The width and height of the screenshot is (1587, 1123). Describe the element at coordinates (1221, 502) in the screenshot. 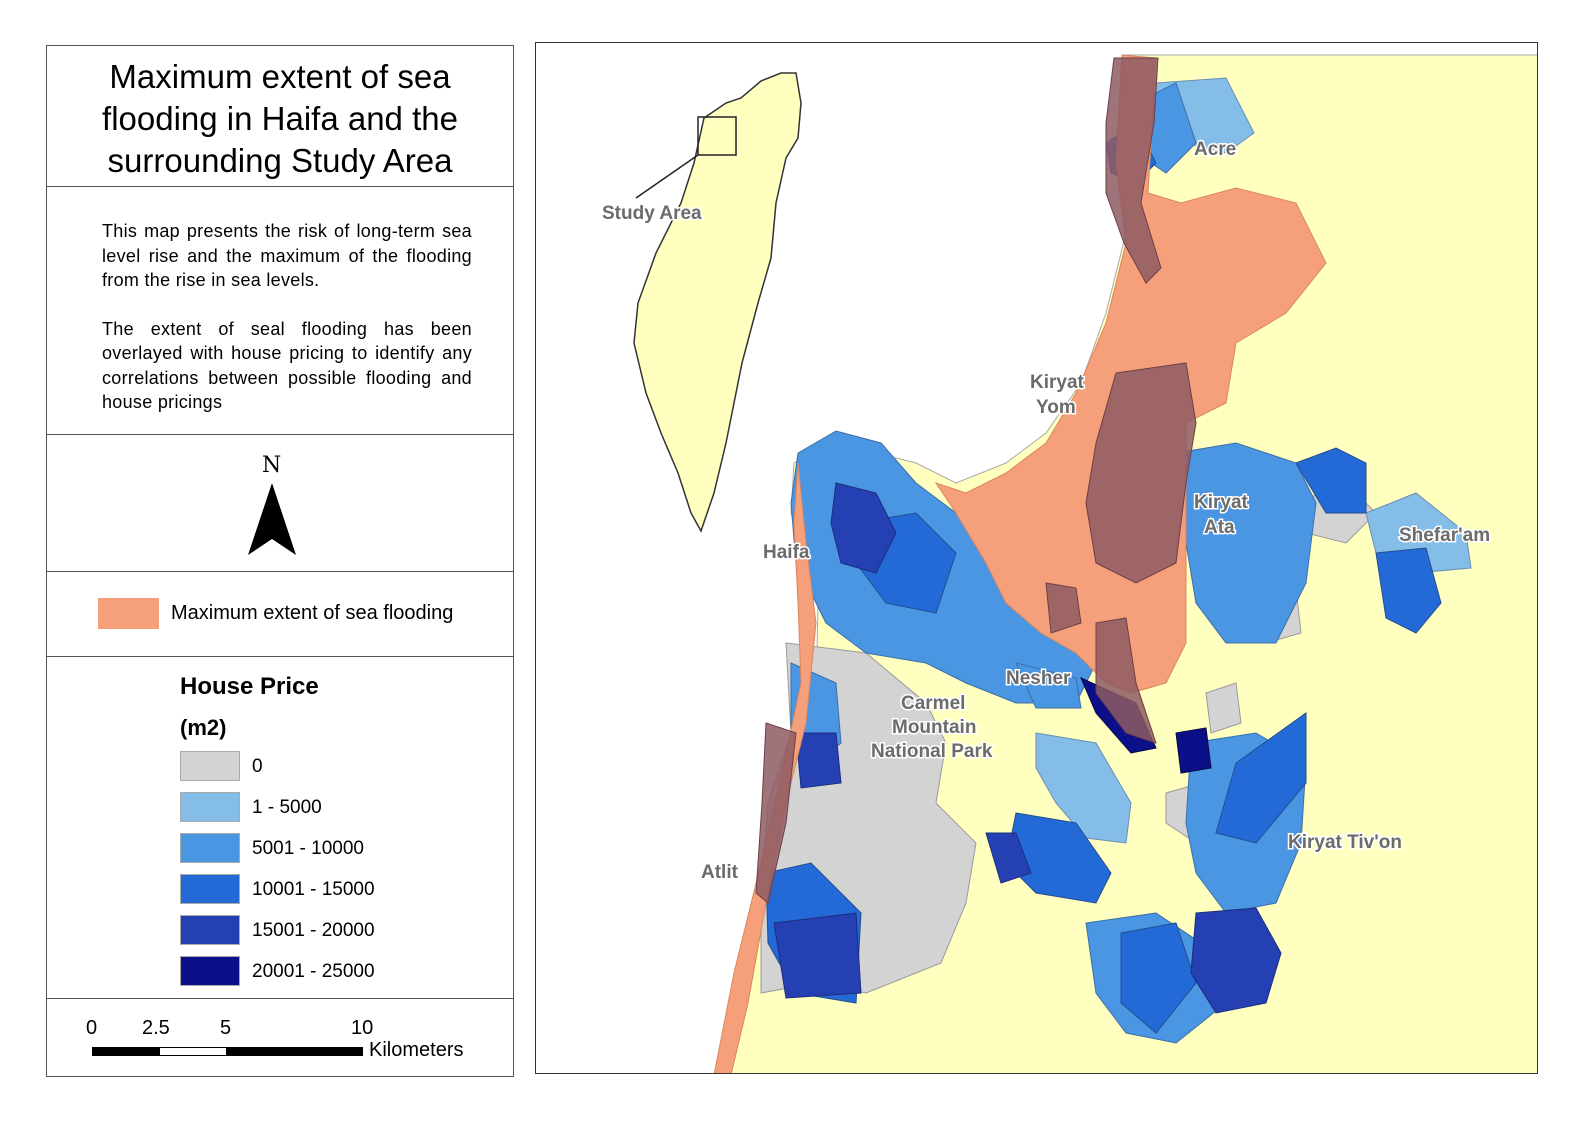

I see `place-label-kiryat-ata: Kiryat` at that location.